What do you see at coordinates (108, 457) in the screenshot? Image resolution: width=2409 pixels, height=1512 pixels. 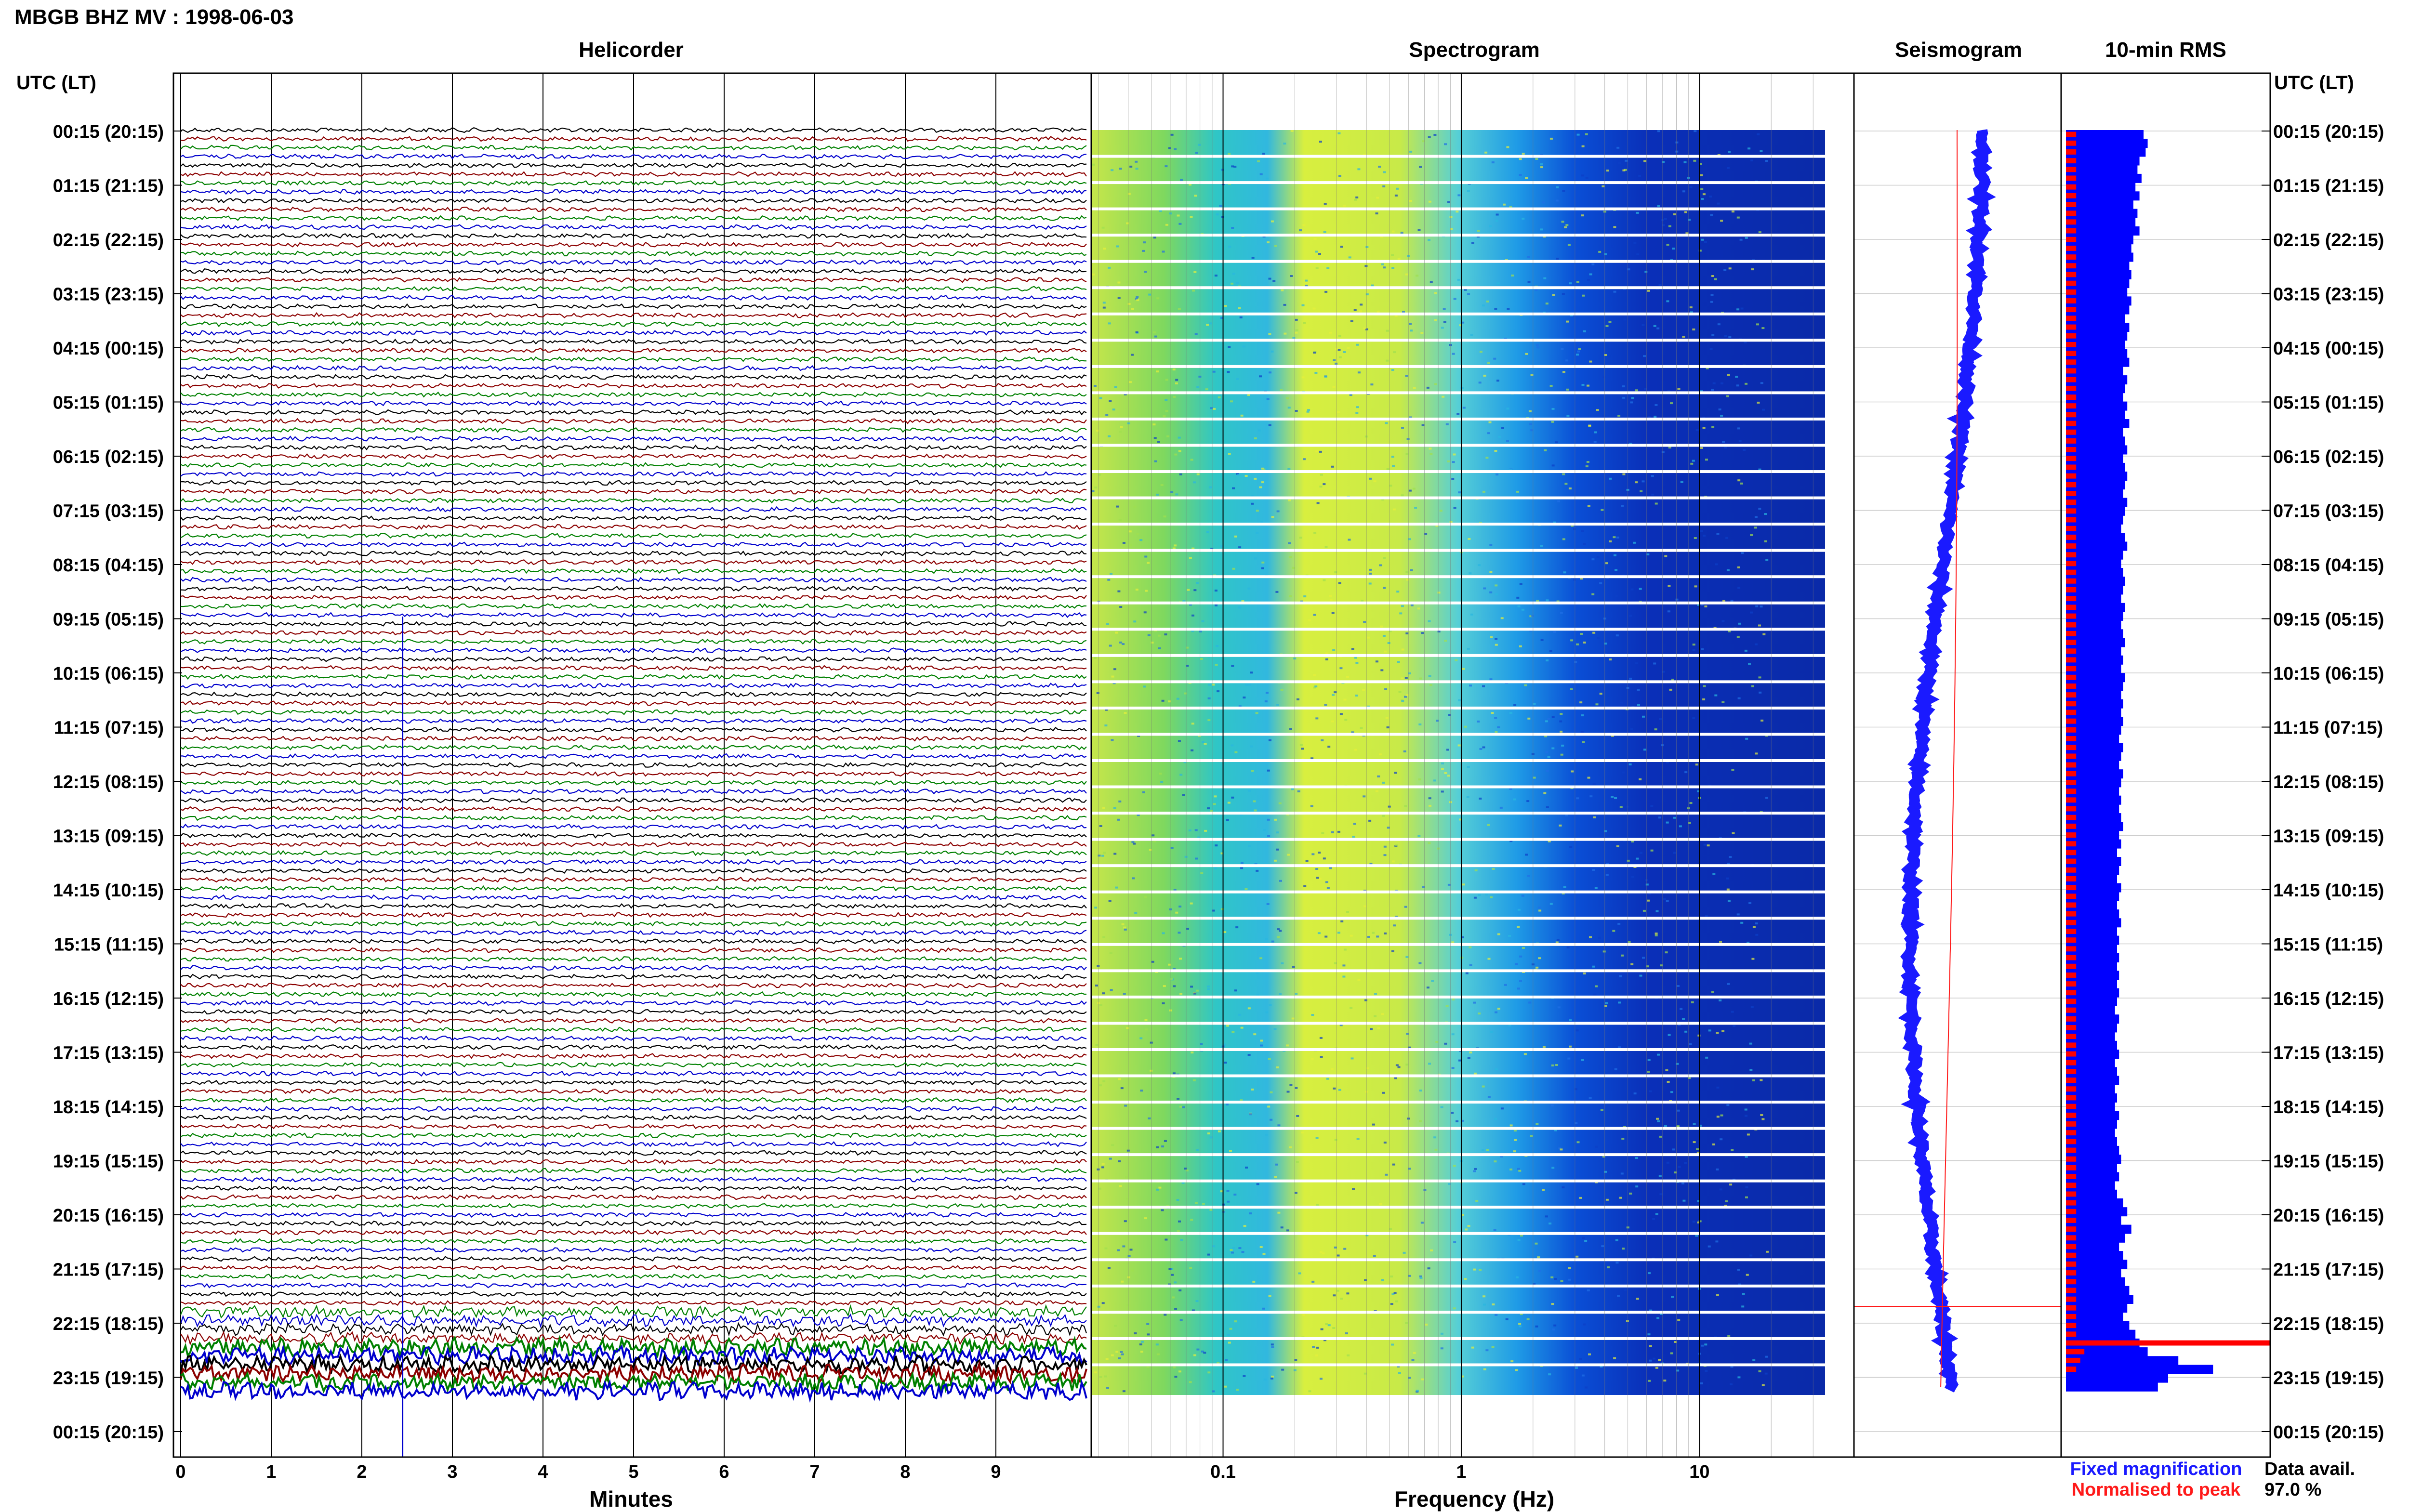 I see `time-tick-label: 06:15 (02:15)` at bounding box center [108, 457].